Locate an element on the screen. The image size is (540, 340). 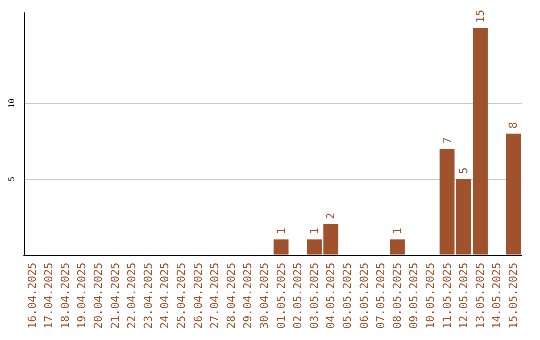
x-tick-label: 27.04.2025 is located at coordinates (215, 296).